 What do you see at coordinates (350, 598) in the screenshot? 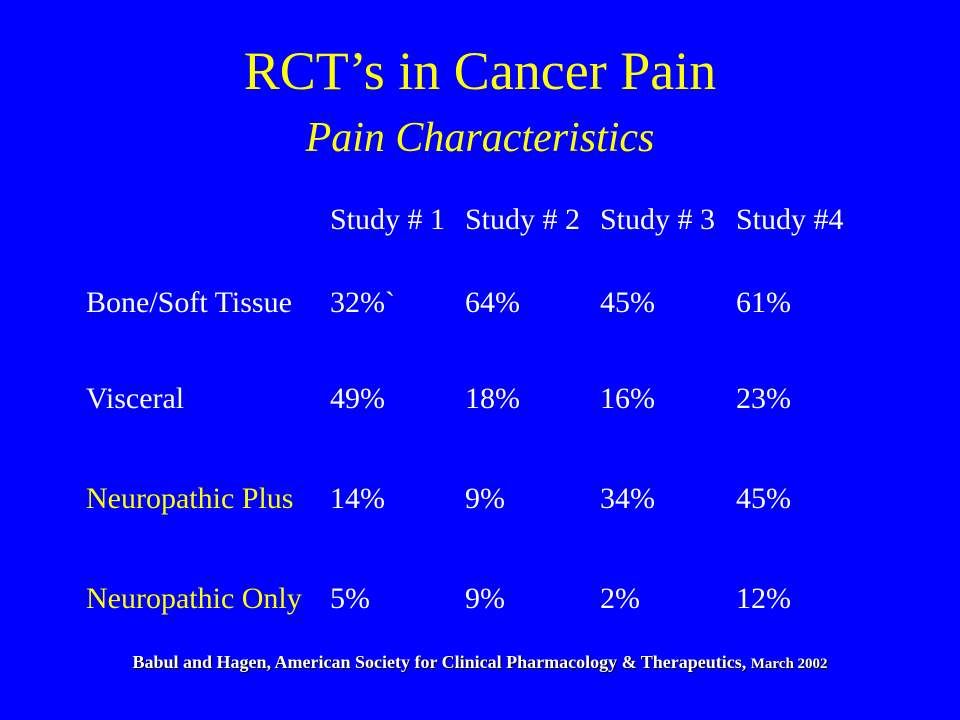
I see `table-cell: 5%` at bounding box center [350, 598].